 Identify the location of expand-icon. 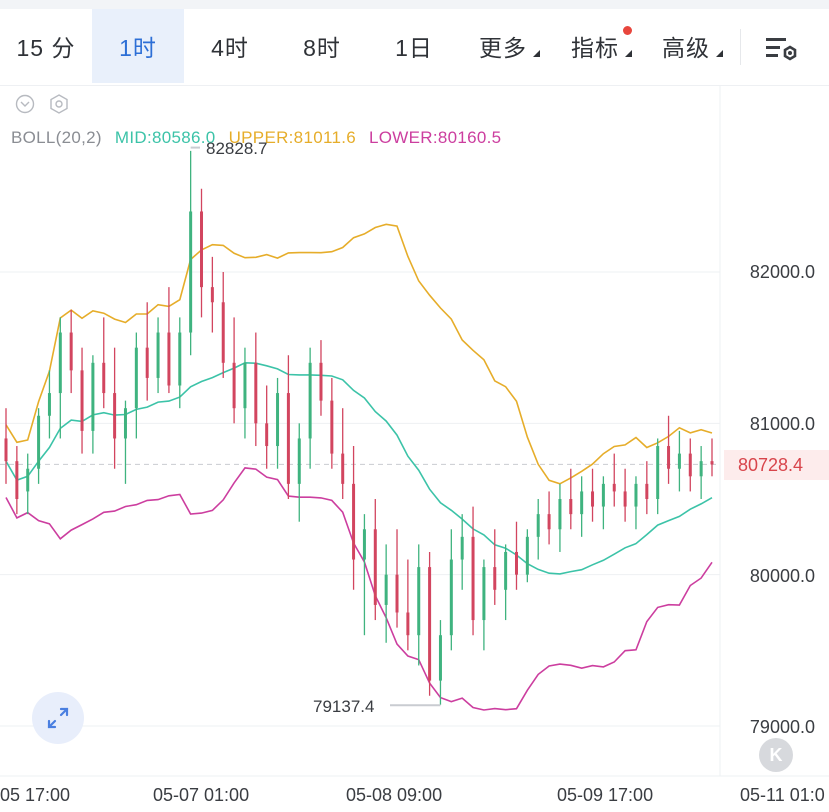
(58, 718).